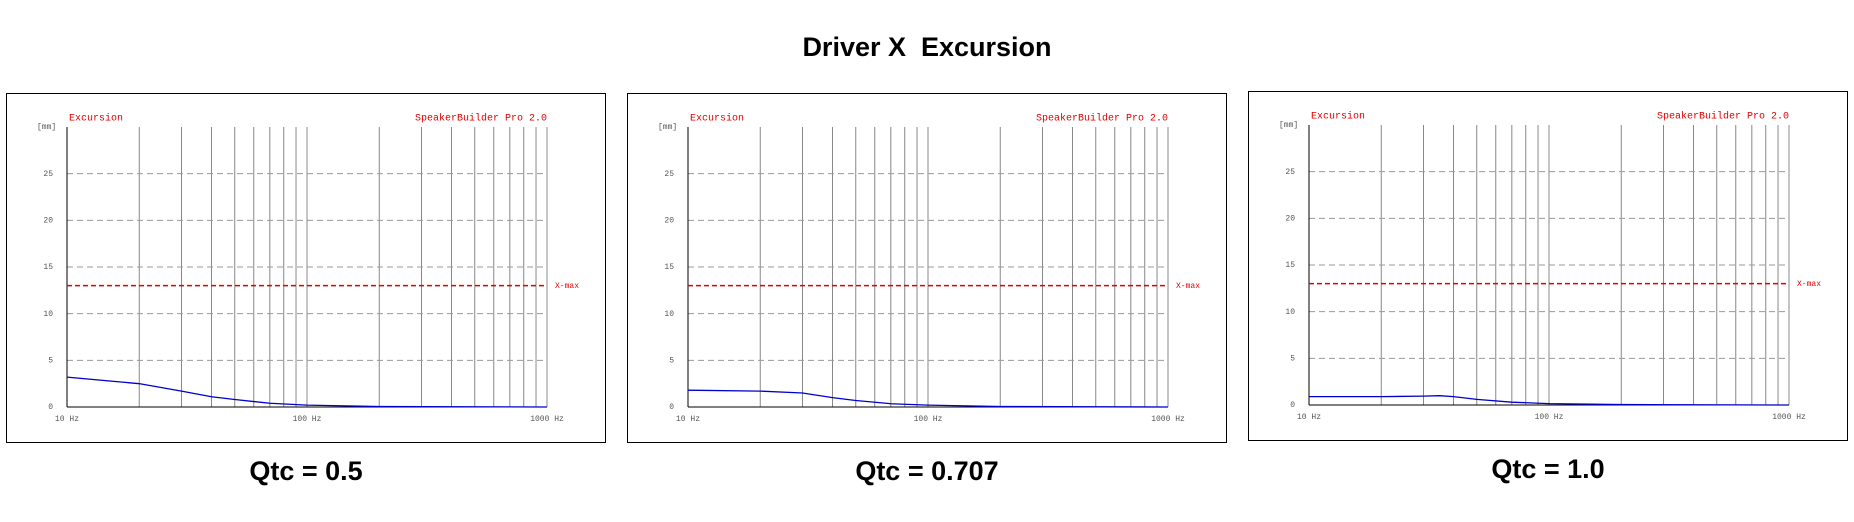  What do you see at coordinates (927, 47) in the screenshot?
I see `page-title: Driver X Excursion` at bounding box center [927, 47].